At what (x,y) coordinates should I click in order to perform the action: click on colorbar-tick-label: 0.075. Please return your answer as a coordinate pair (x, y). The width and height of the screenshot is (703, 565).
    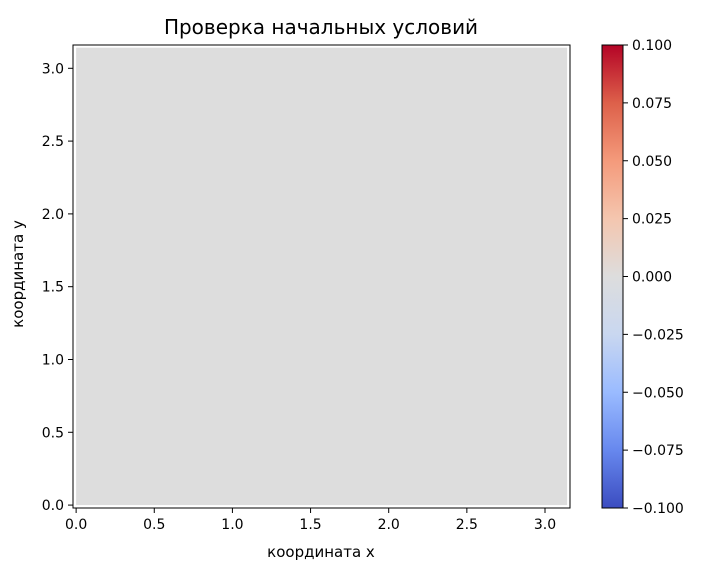
    Looking at the image, I should click on (652, 104).